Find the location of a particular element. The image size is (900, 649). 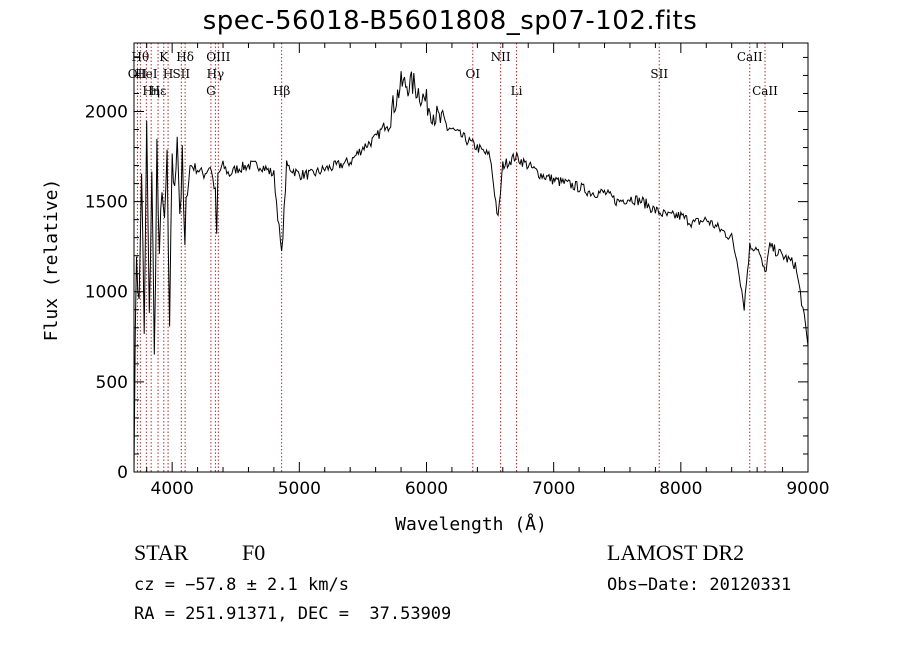

object-subclass: F0 is located at coordinates (254, 552).